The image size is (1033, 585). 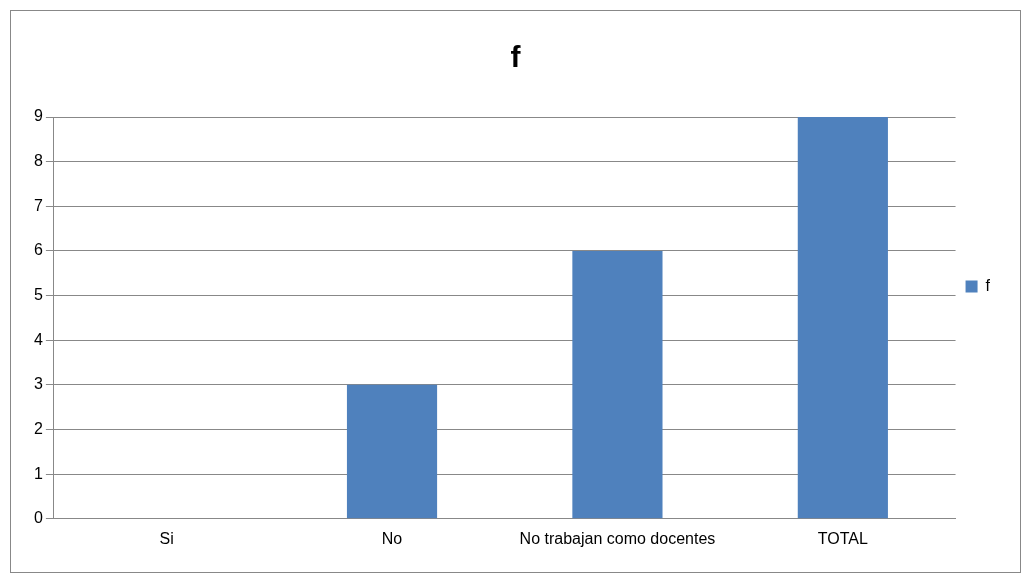 I want to click on x-tick-label: TOTAL, so click(x=842, y=538).